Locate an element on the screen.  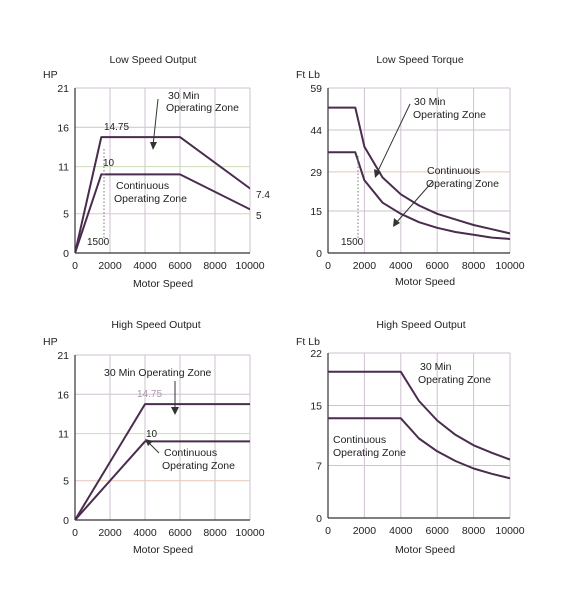
low-speed-torque-cont-label-2: Operating Zone is located at coordinates (462, 184).